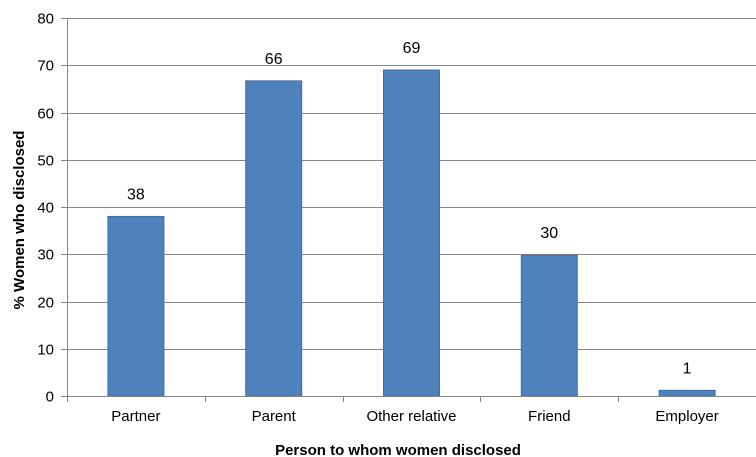  I want to click on data-label-employer: 1, so click(687, 368).